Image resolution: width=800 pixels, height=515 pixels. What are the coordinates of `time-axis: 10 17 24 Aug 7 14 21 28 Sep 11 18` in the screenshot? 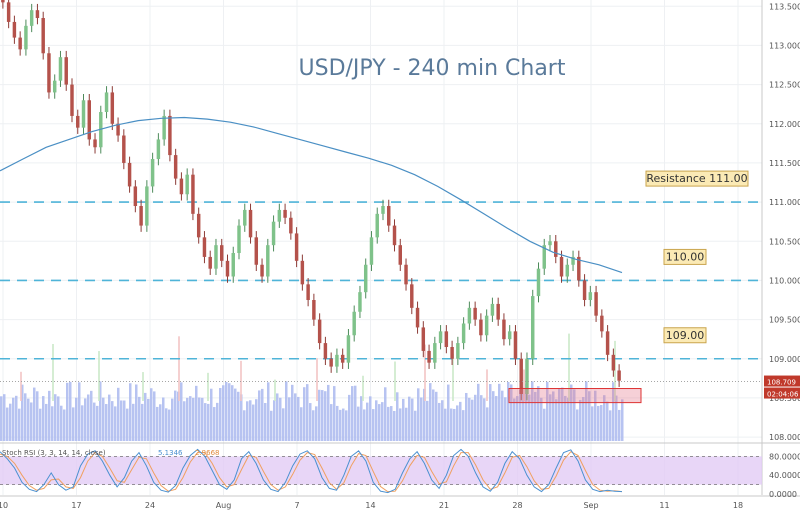 It's located at (400, 502).